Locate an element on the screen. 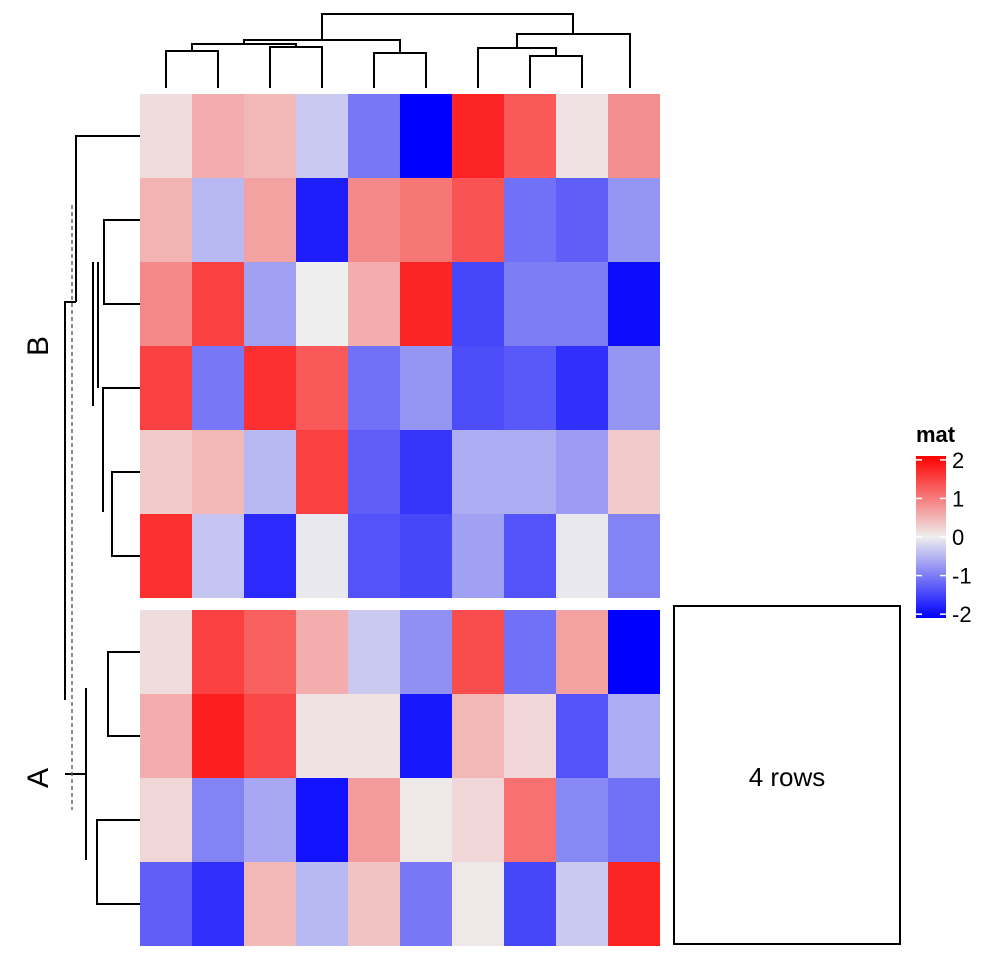 Image resolution: width=998 pixels, height=960 pixels. row-slice-label-b: B is located at coordinates (38, 346).